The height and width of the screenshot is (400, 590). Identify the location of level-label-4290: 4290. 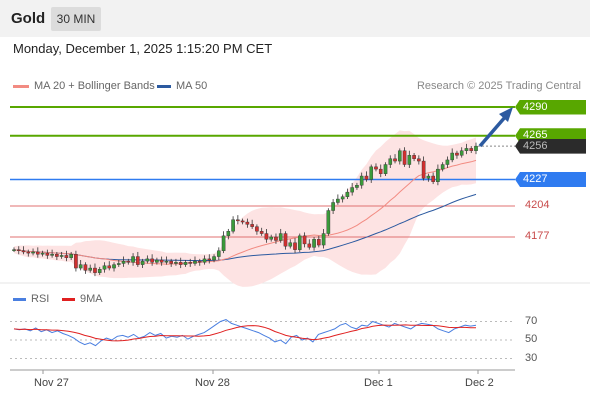
(550, 107).